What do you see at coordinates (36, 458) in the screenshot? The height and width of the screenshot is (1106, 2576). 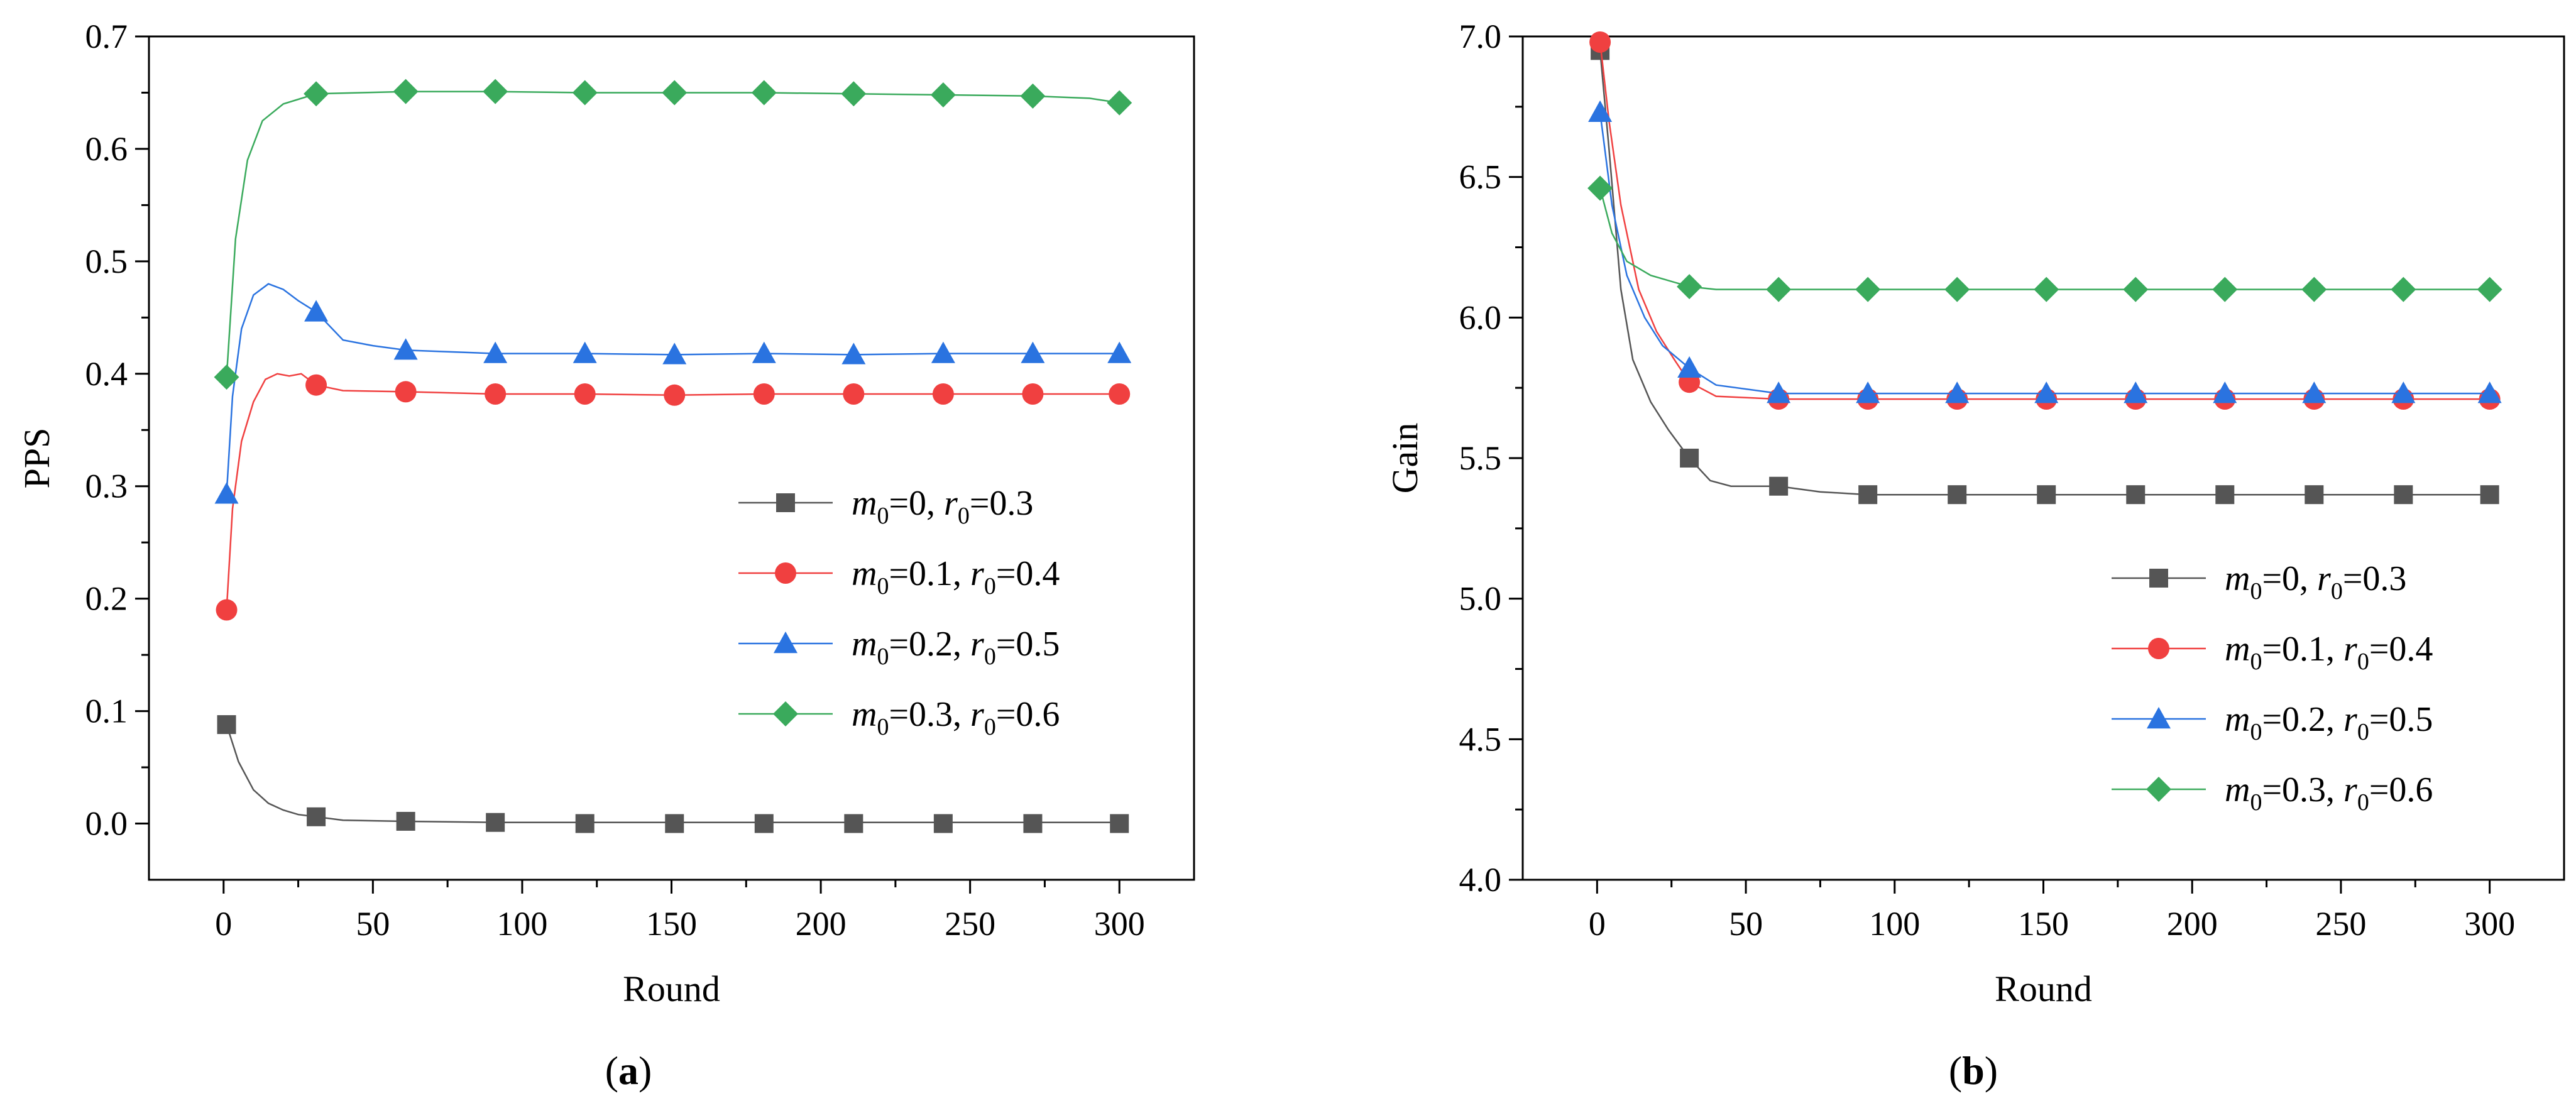 I see `y-axis-label: PPS` at bounding box center [36, 458].